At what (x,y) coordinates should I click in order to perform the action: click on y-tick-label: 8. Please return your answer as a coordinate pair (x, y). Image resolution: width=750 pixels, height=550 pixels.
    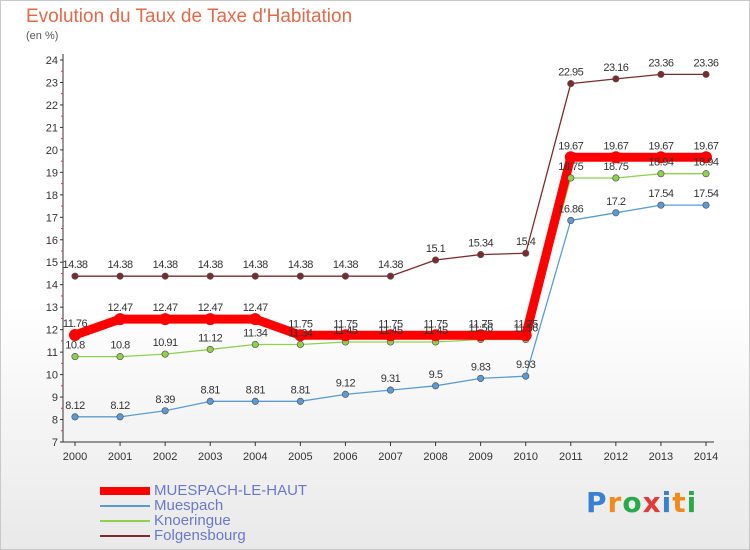
    Looking at the image, I should click on (55, 421).